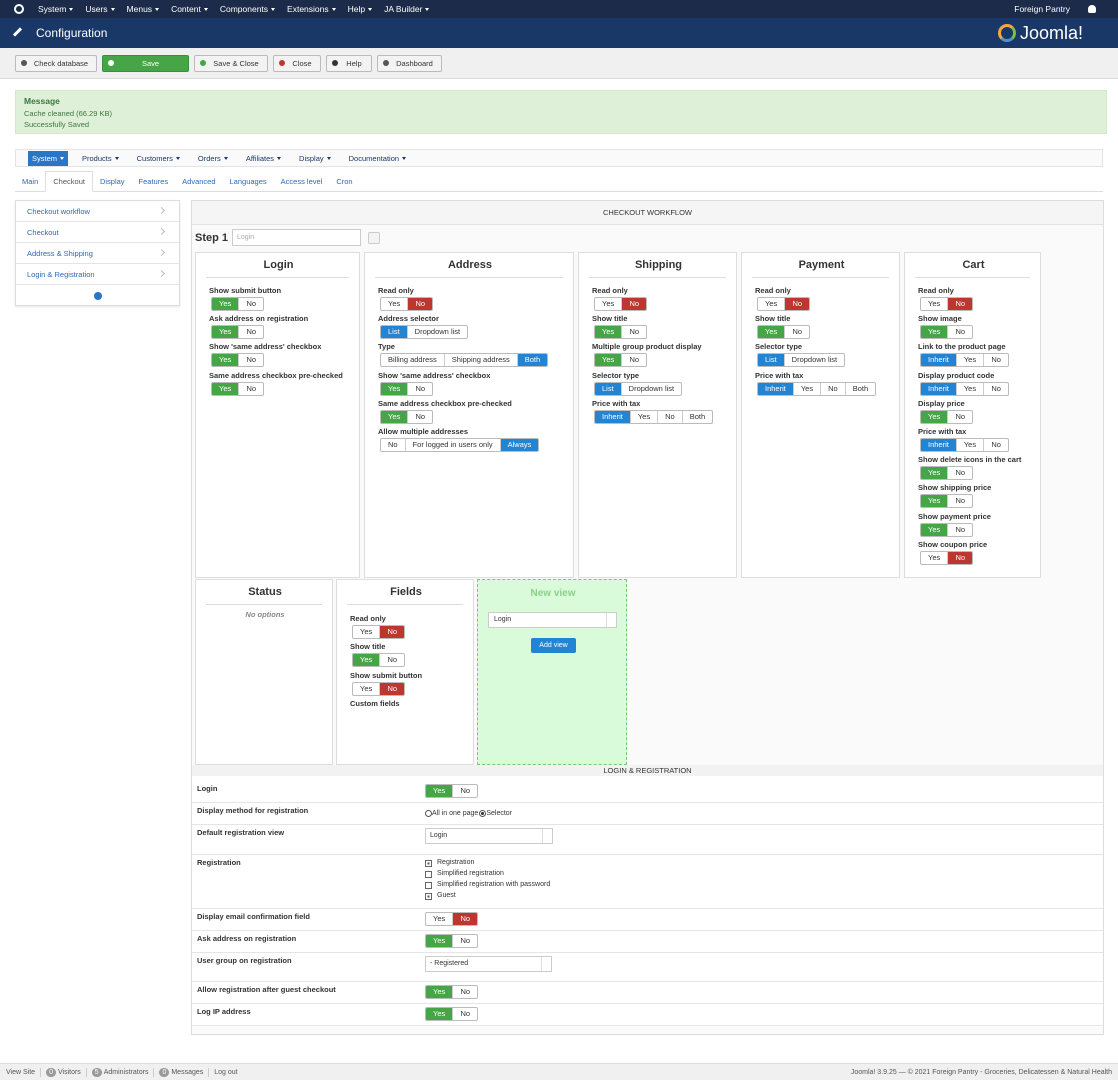 Image resolution: width=1118 pixels, height=1081 pixels. What do you see at coordinates (374, 238) in the screenshot?
I see `delete-step` at bounding box center [374, 238].